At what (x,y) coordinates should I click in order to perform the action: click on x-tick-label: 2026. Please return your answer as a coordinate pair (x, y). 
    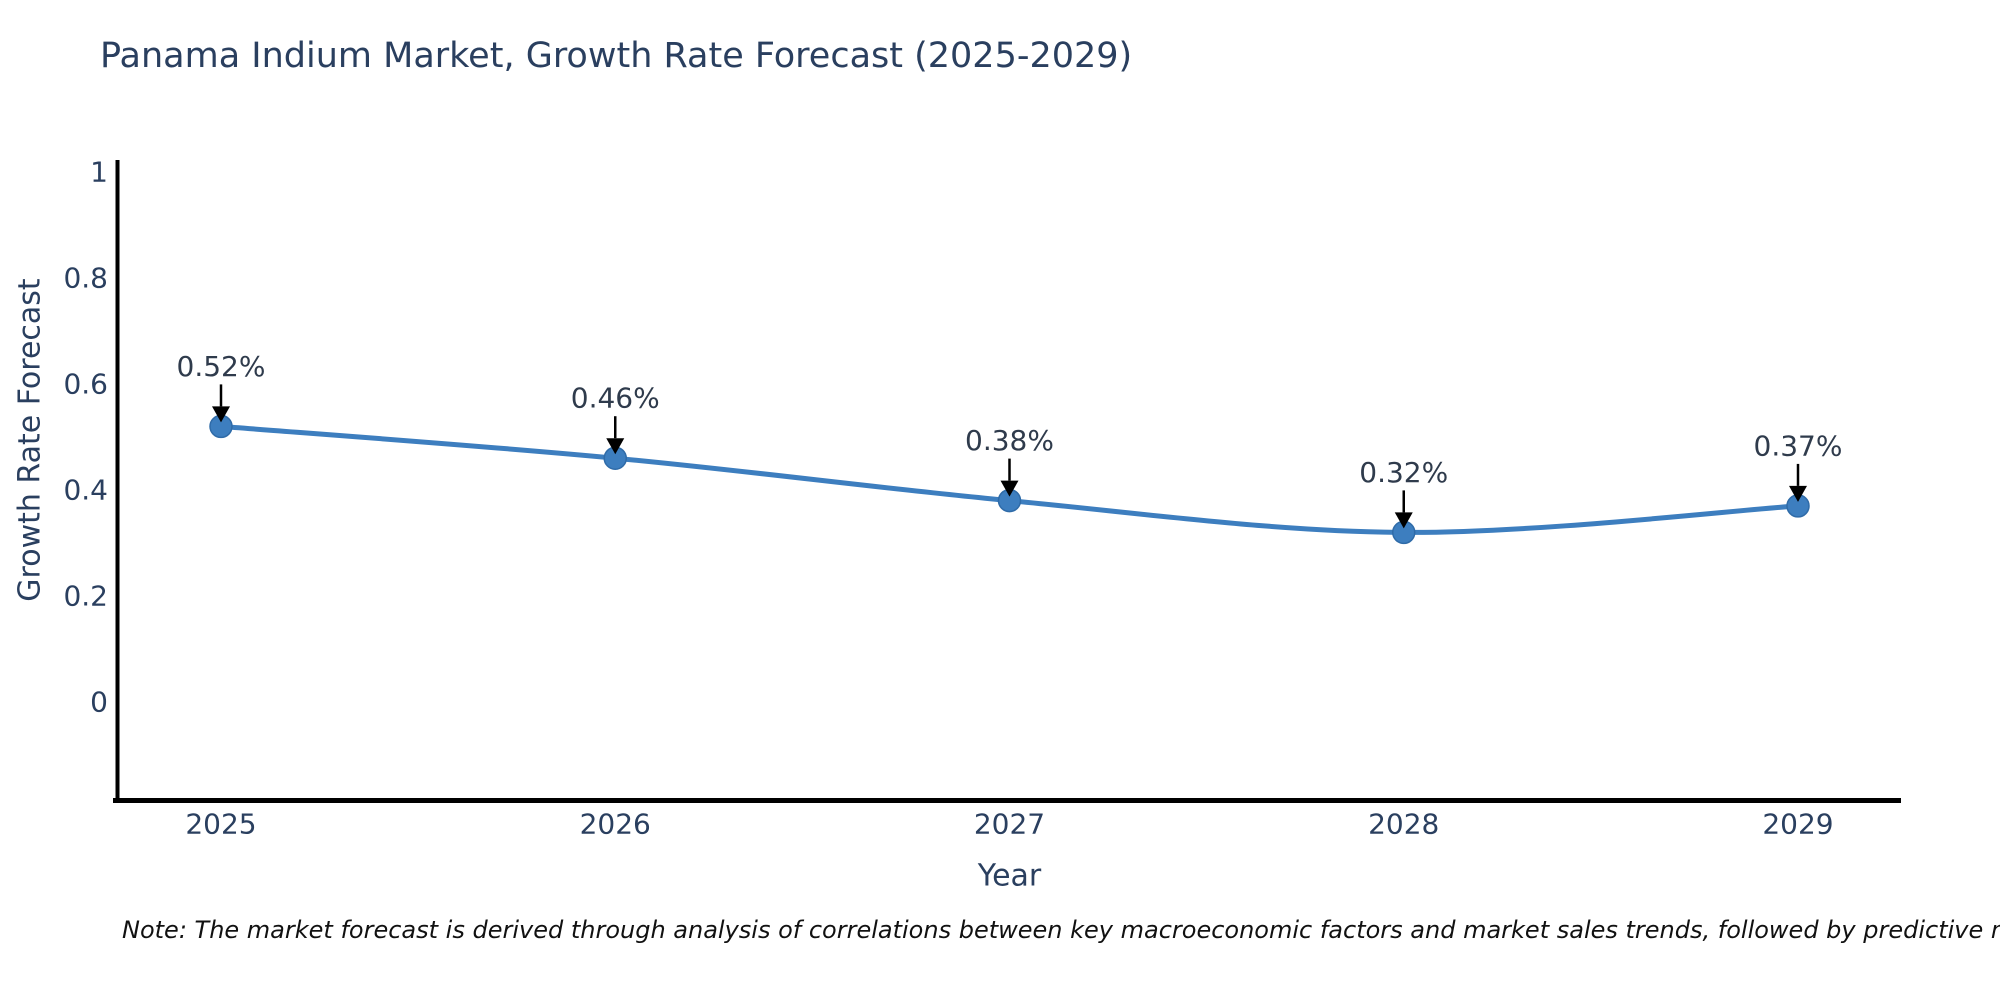
    Looking at the image, I should click on (615, 824).